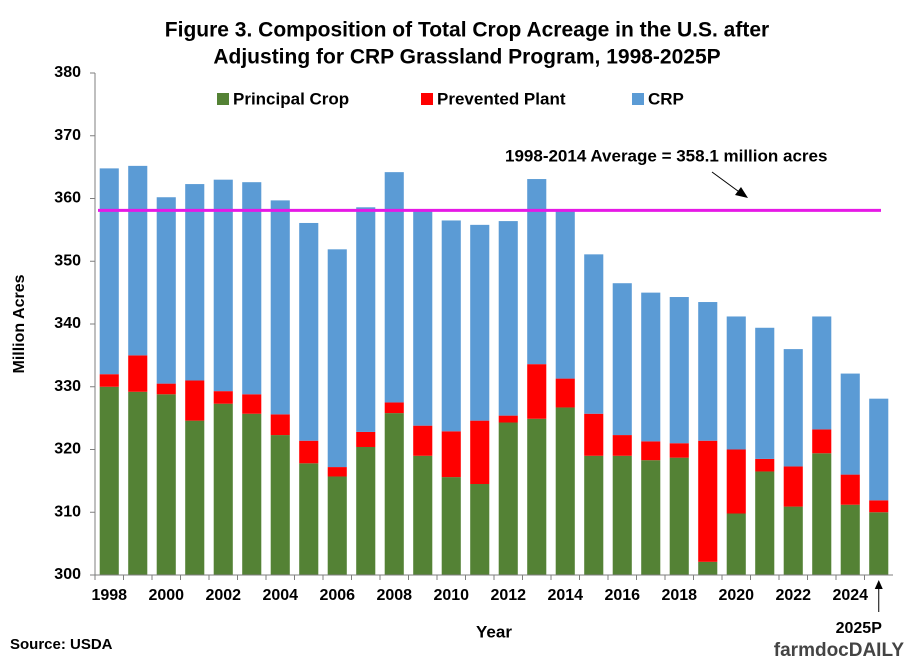 The width and height of the screenshot is (910, 661). I want to click on x-tick-label: 2008, so click(394, 595).